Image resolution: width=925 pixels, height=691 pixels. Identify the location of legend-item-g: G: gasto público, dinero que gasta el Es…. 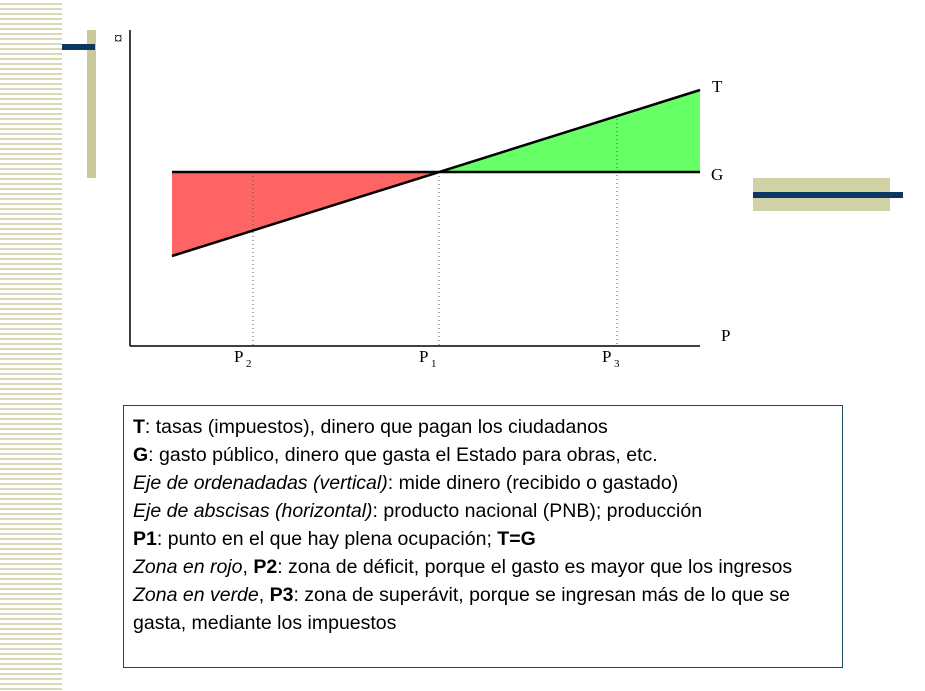
(483, 455).